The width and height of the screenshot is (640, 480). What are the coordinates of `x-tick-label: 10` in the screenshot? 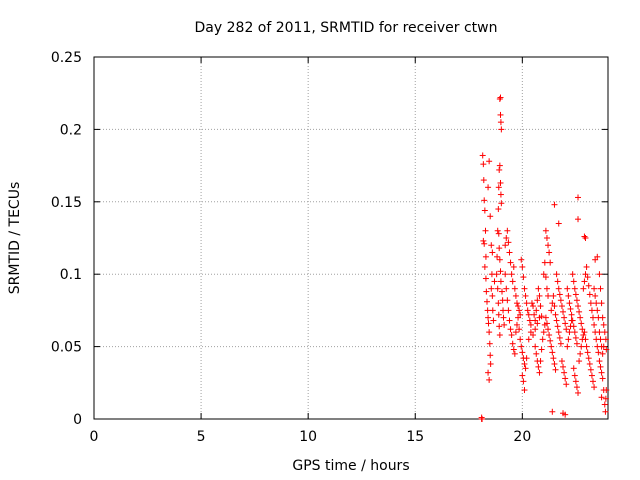 It's located at (308, 437).